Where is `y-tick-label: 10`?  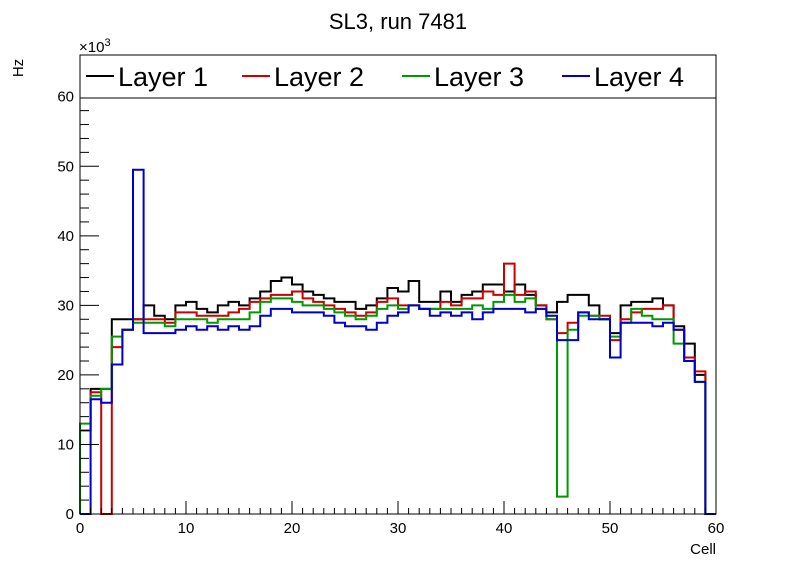
y-tick-label: 10 is located at coordinates (65, 444).